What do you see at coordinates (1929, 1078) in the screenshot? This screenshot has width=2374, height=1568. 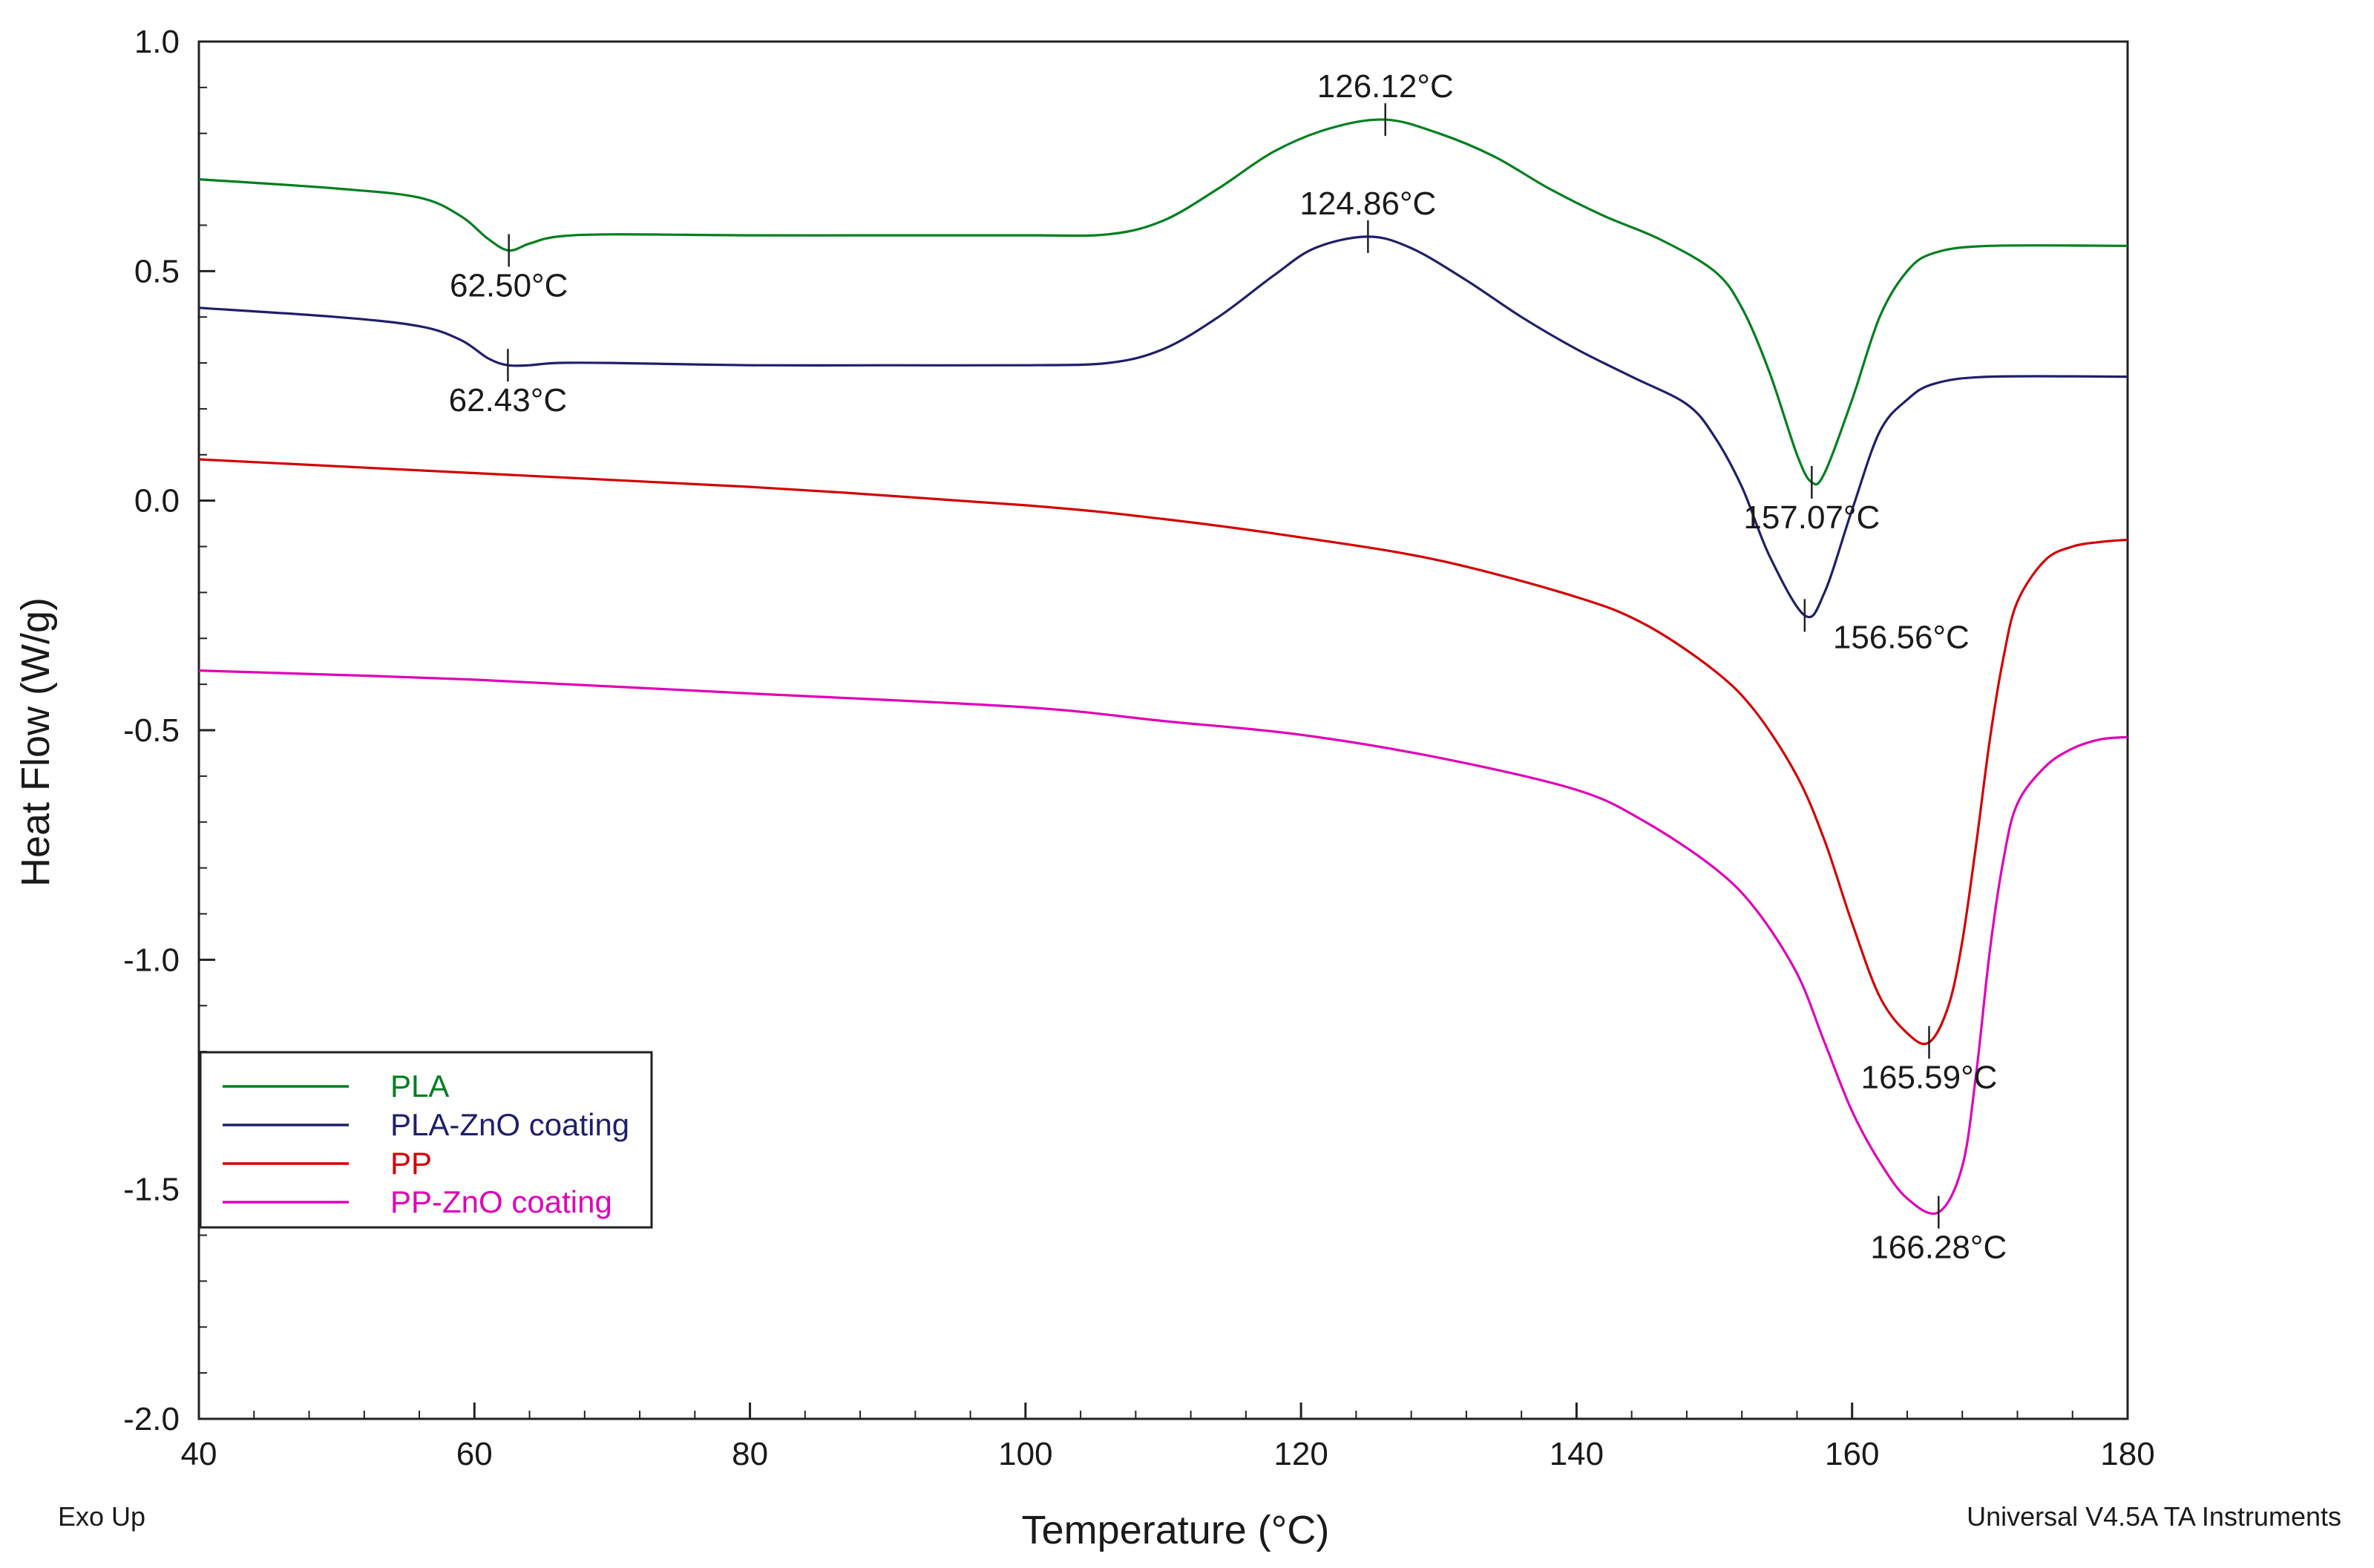 I see `peak-label: 165.59°C` at bounding box center [1929, 1078].